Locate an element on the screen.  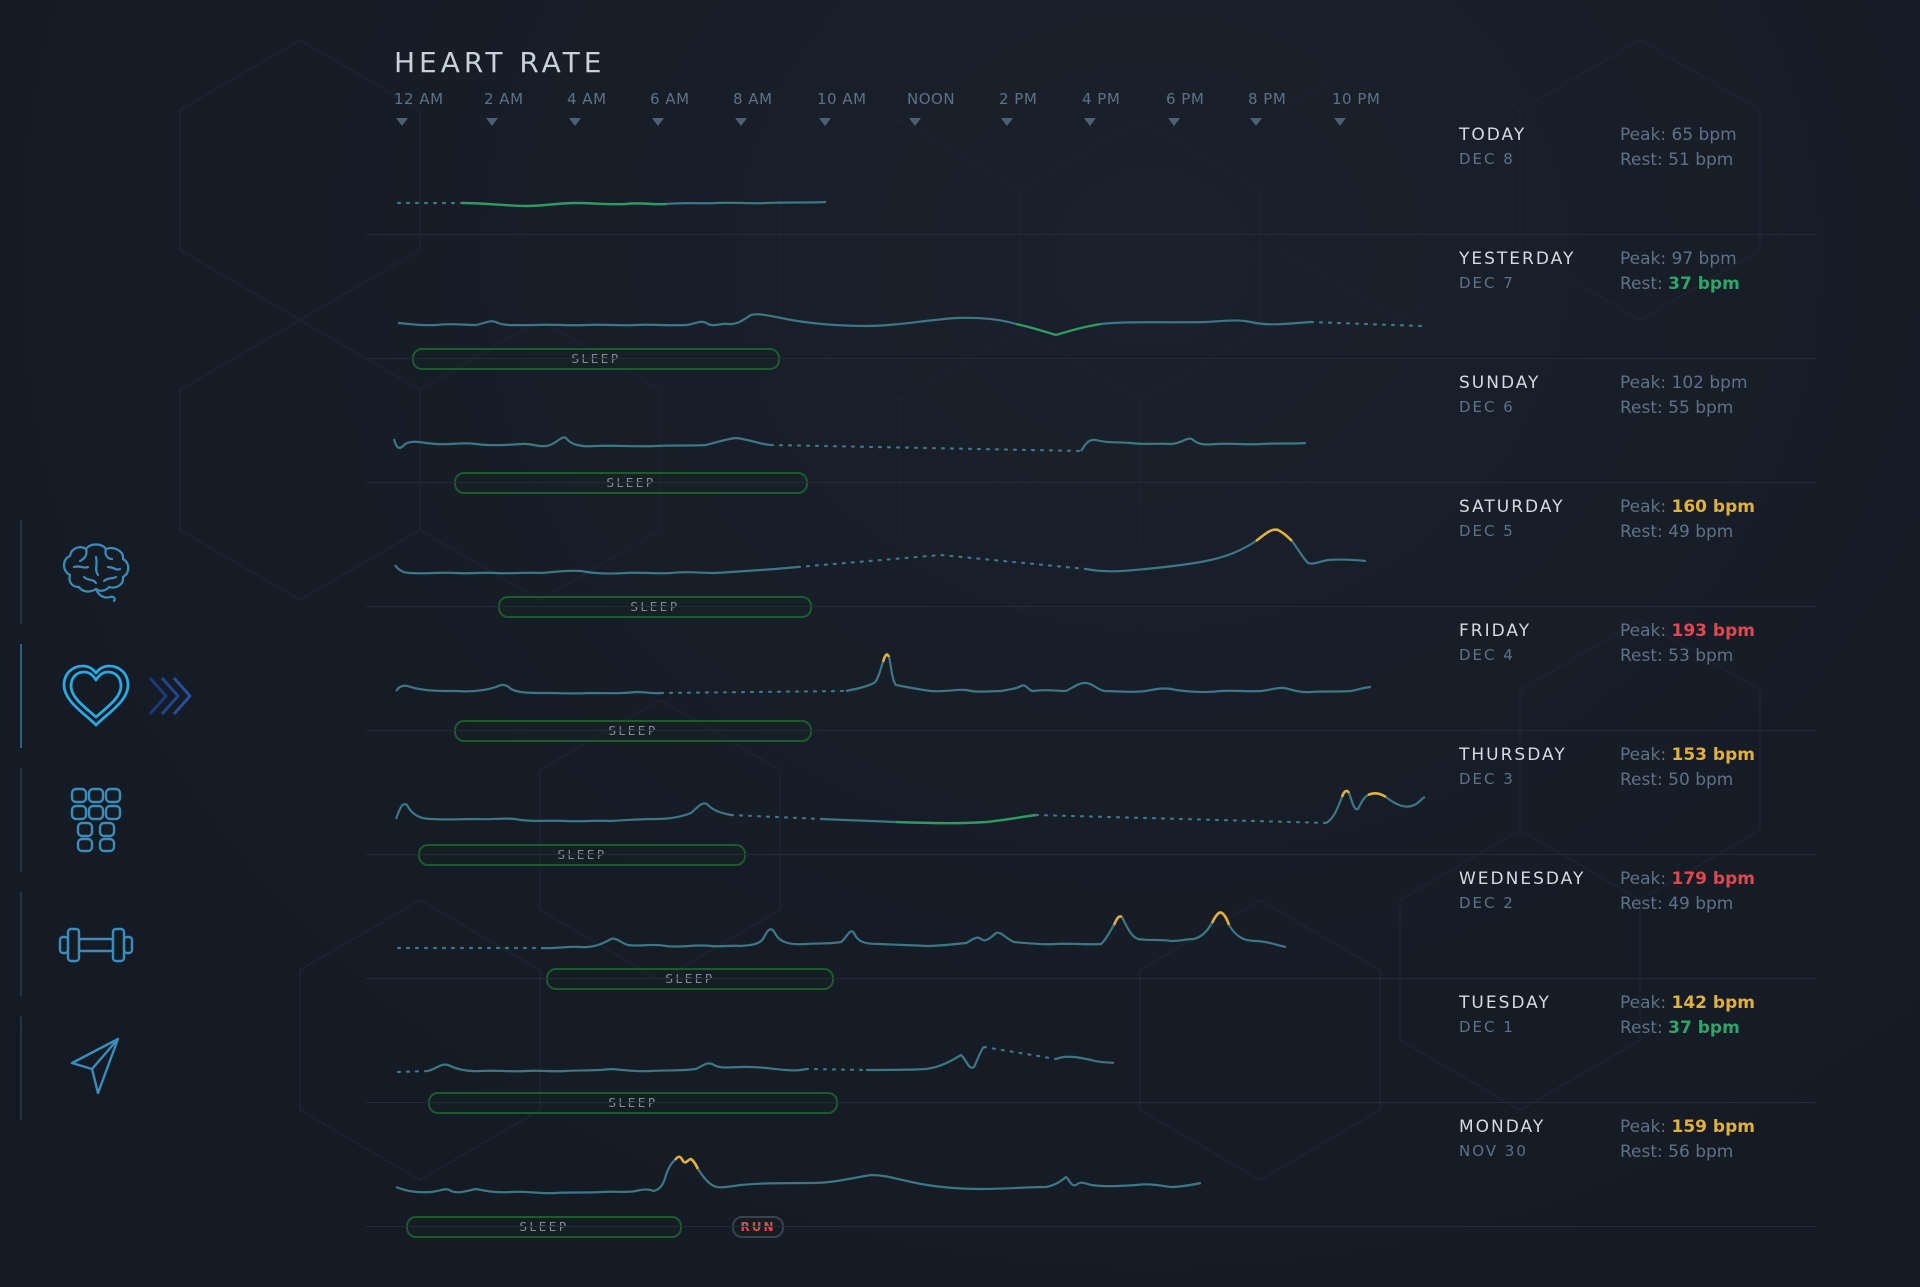
peak-value: 193 bpm is located at coordinates (1713, 631).